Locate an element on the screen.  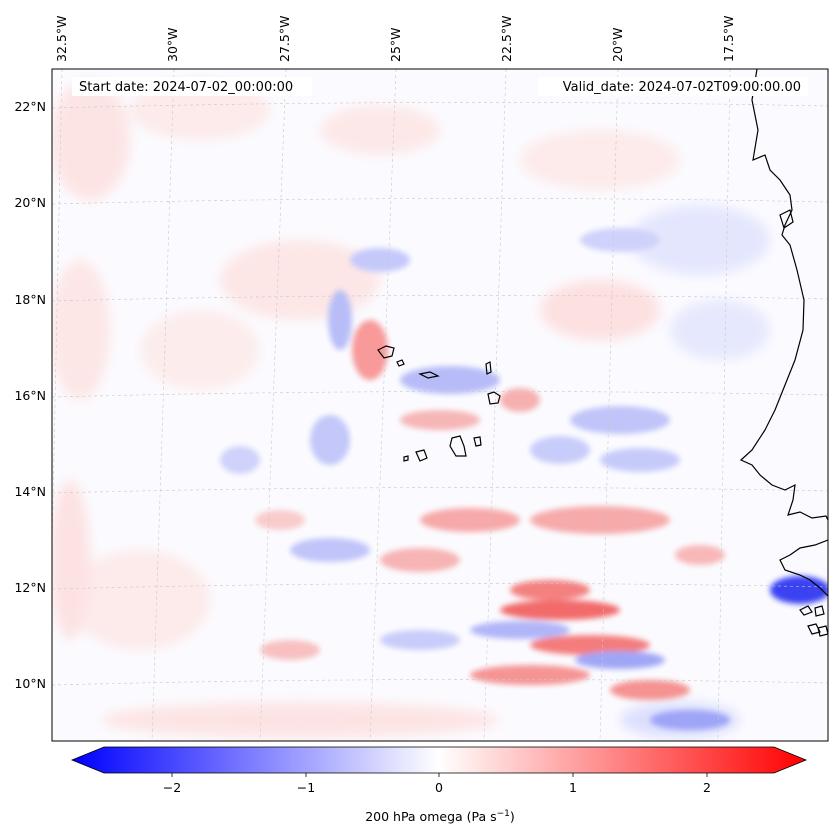
lon-label: 17.5°W is located at coordinates (728, 39).